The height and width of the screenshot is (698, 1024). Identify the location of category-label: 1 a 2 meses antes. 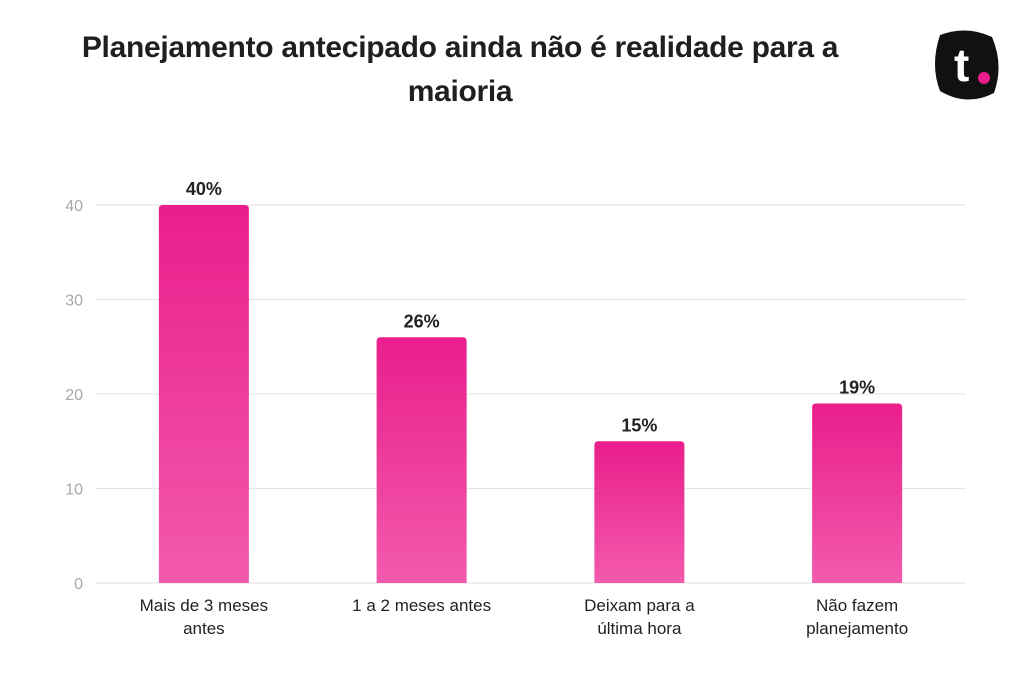
(421, 605).